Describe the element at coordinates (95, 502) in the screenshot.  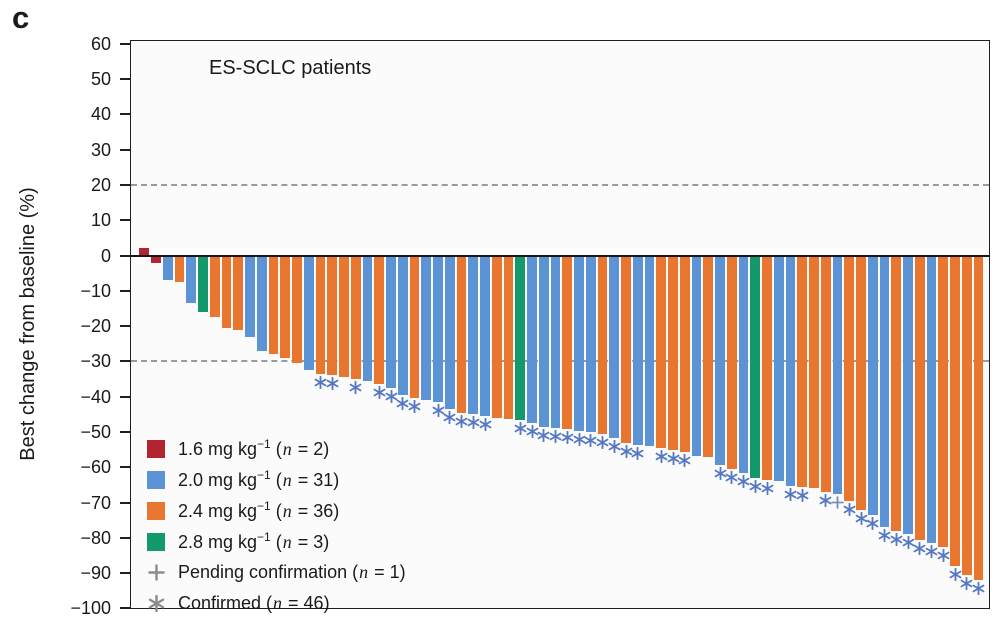
I see `y-tick-label: −70` at that location.